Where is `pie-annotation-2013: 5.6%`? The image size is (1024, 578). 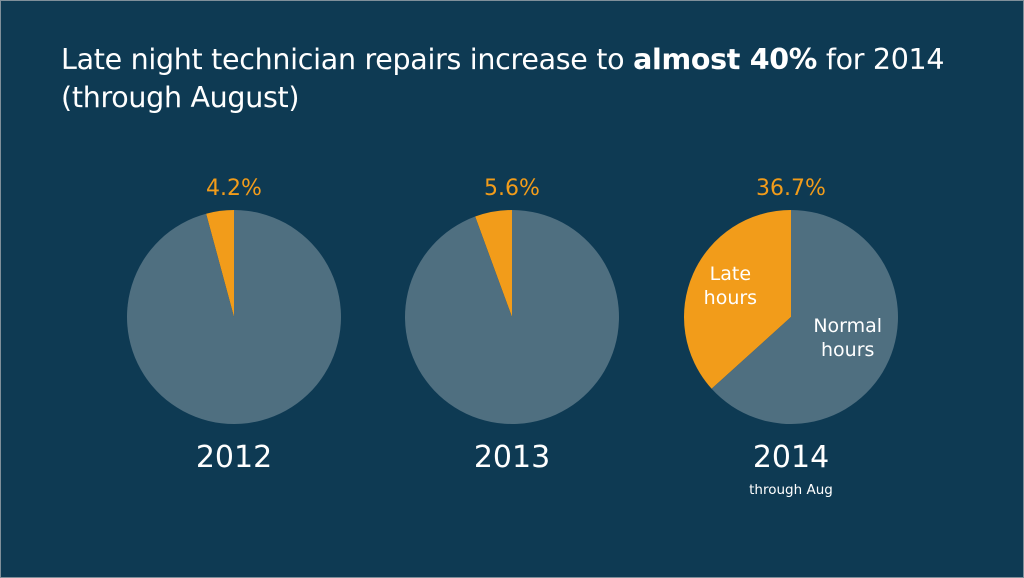 pie-annotation-2013: 5.6% is located at coordinates (512, 188).